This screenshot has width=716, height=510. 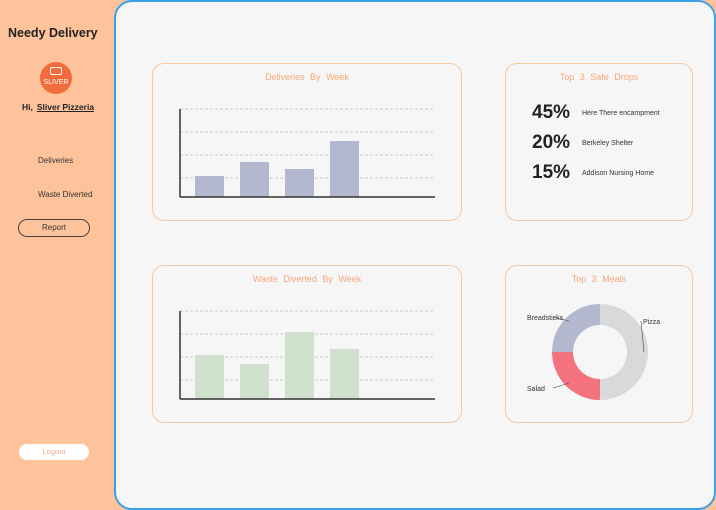 What do you see at coordinates (599, 279) in the screenshot?
I see `meals-card-title: Top 3 Meals` at bounding box center [599, 279].